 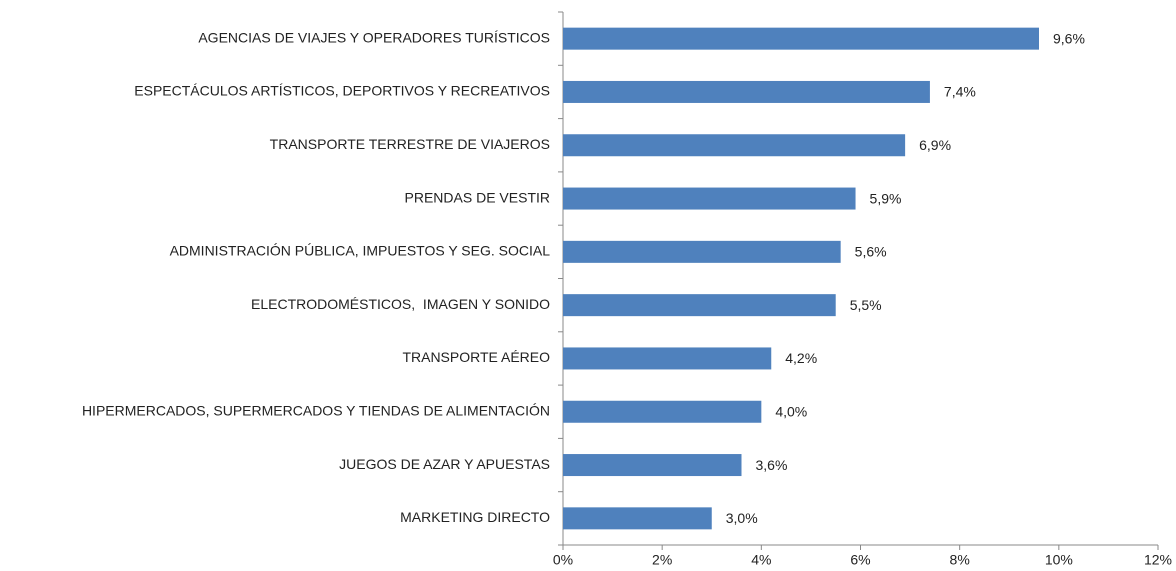 I want to click on x-tick-label: 2%, so click(x=662, y=560).